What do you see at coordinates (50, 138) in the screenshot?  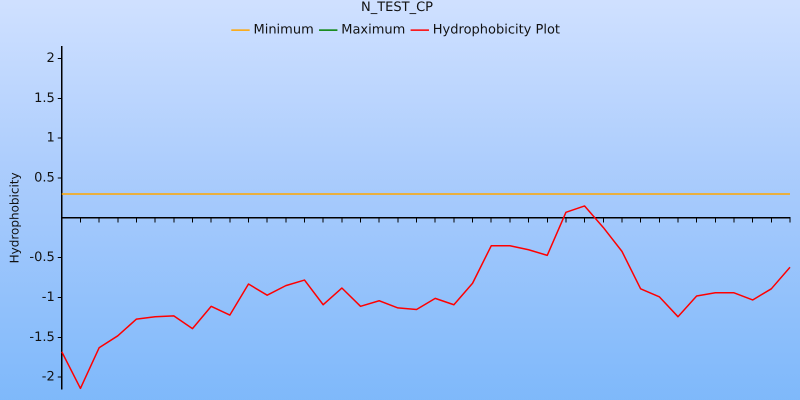 I see `y-tick-label: 1` at bounding box center [50, 138].